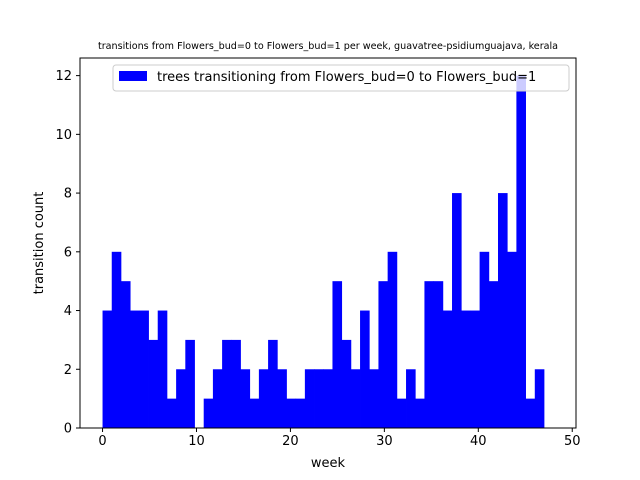 The image size is (640, 480). I want to click on x-tick-label: 20, so click(290, 441).